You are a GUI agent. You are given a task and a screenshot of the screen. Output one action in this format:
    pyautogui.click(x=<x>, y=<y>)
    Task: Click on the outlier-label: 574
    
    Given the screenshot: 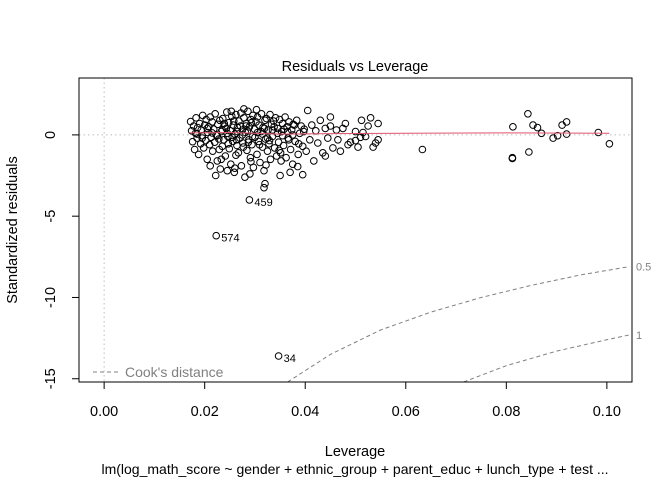 What is the action you would take?
    pyautogui.click(x=230, y=239)
    